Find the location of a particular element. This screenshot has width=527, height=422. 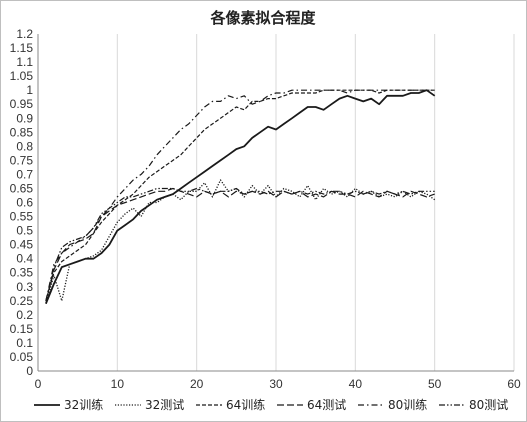

y-tick-label: 0.8 is located at coordinates (24, 146).